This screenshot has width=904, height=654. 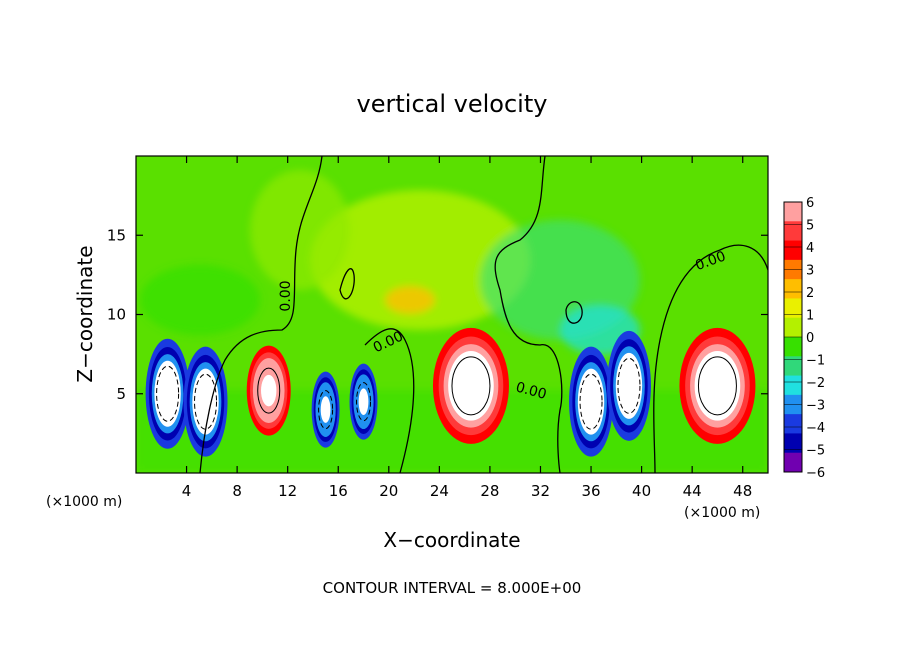 What do you see at coordinates (116, 315) in the screenshot?
I see `y-tick-label: 10` at bounding box center [116, 315].